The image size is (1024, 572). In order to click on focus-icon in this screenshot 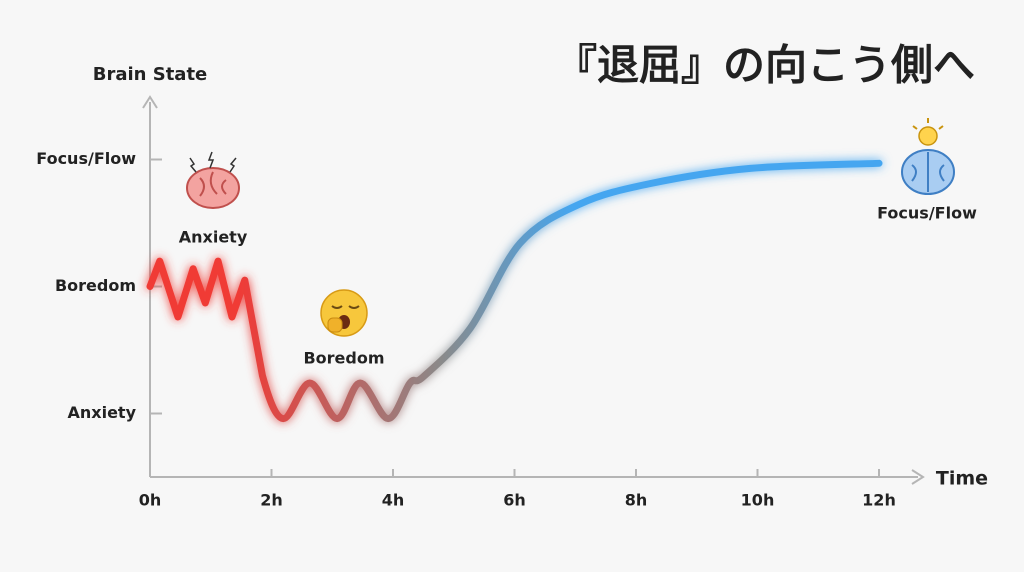, I will do `click(928, 156)`.